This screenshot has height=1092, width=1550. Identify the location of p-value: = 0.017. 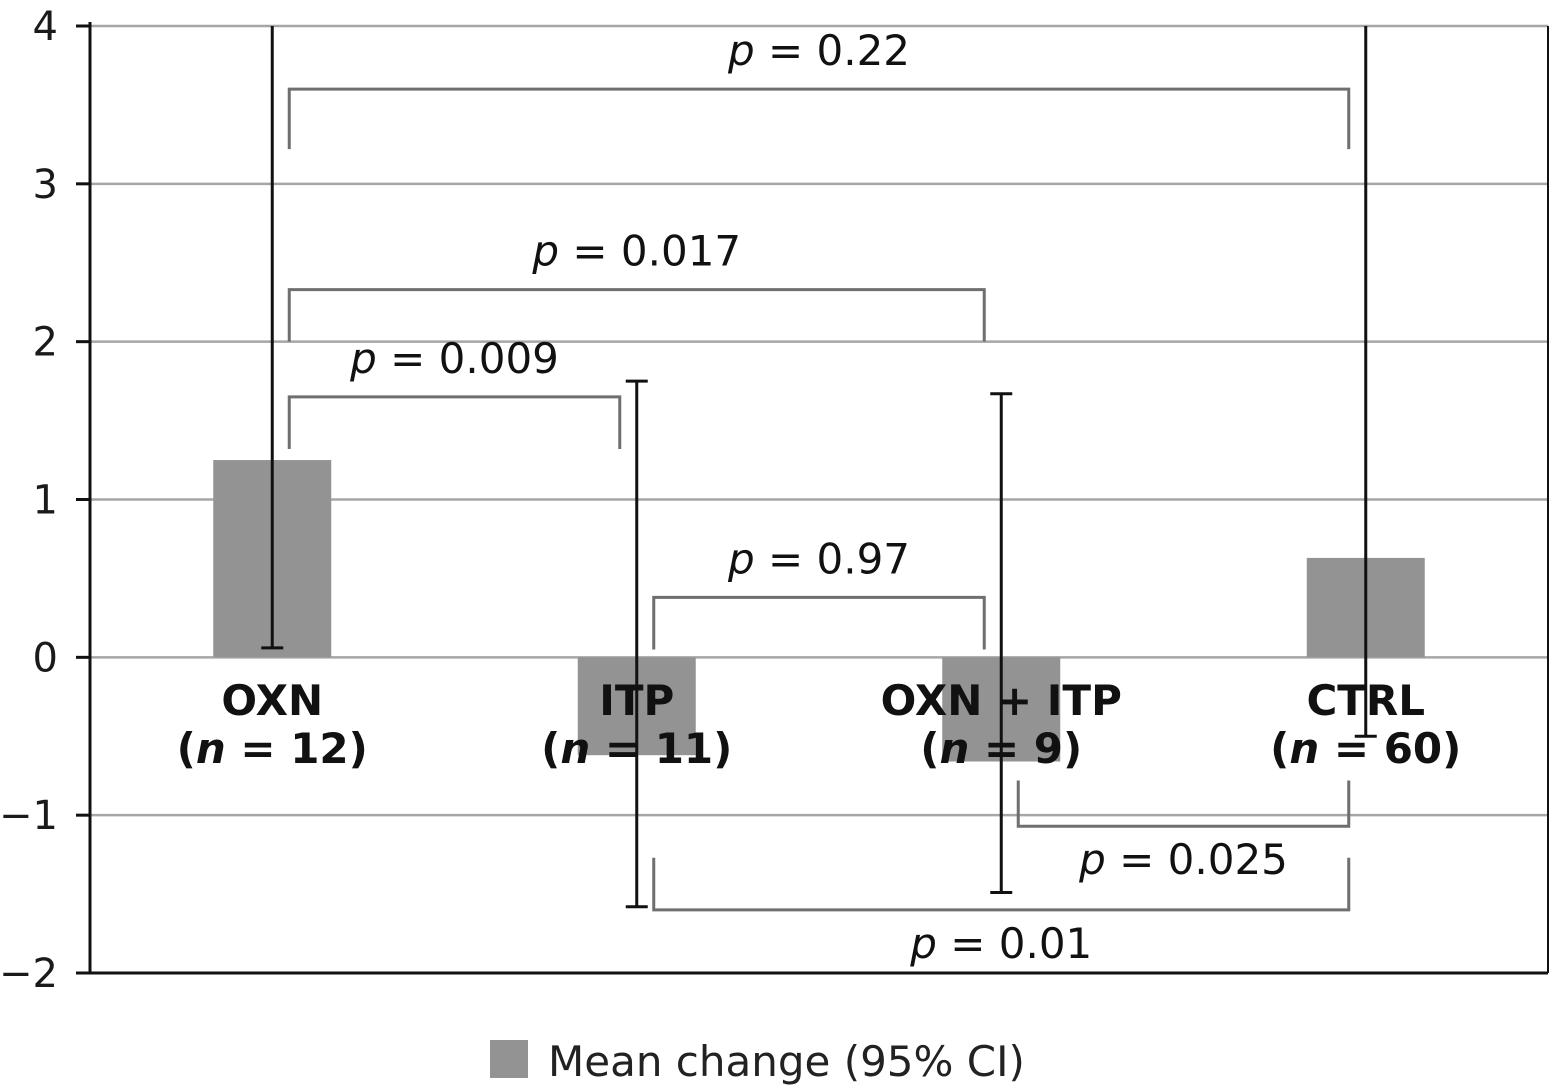
(650, 251).